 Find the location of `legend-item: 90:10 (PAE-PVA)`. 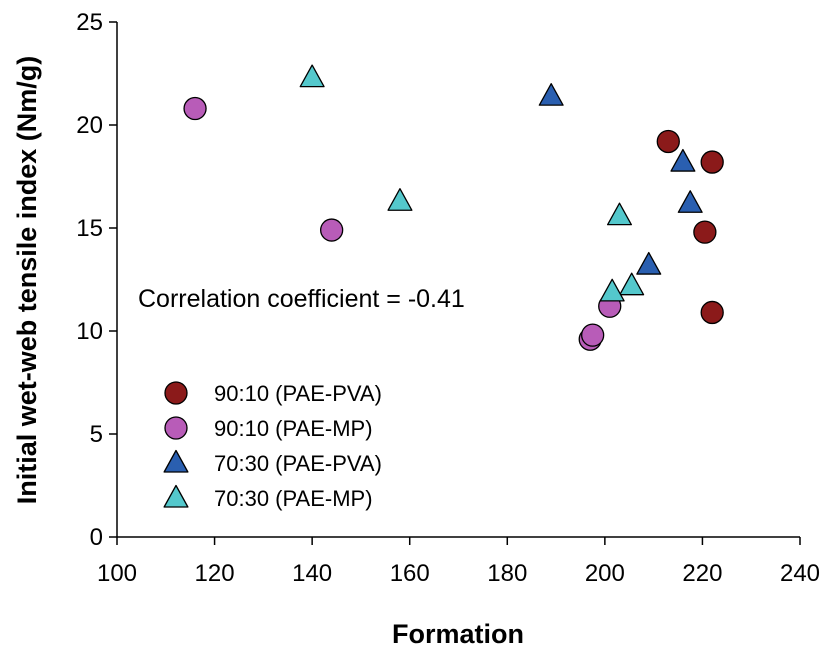

legend-item: 90:10 (PAE-PVA) is located at coordinates (273, 393).